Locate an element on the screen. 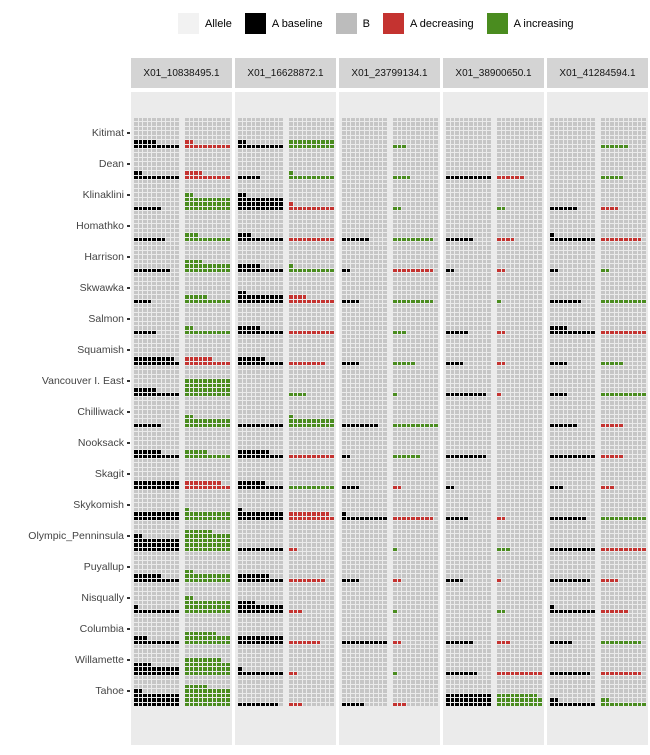 The width and height of the screenshot is (650, 755). axis-tick is located at coordinates (128, 257).